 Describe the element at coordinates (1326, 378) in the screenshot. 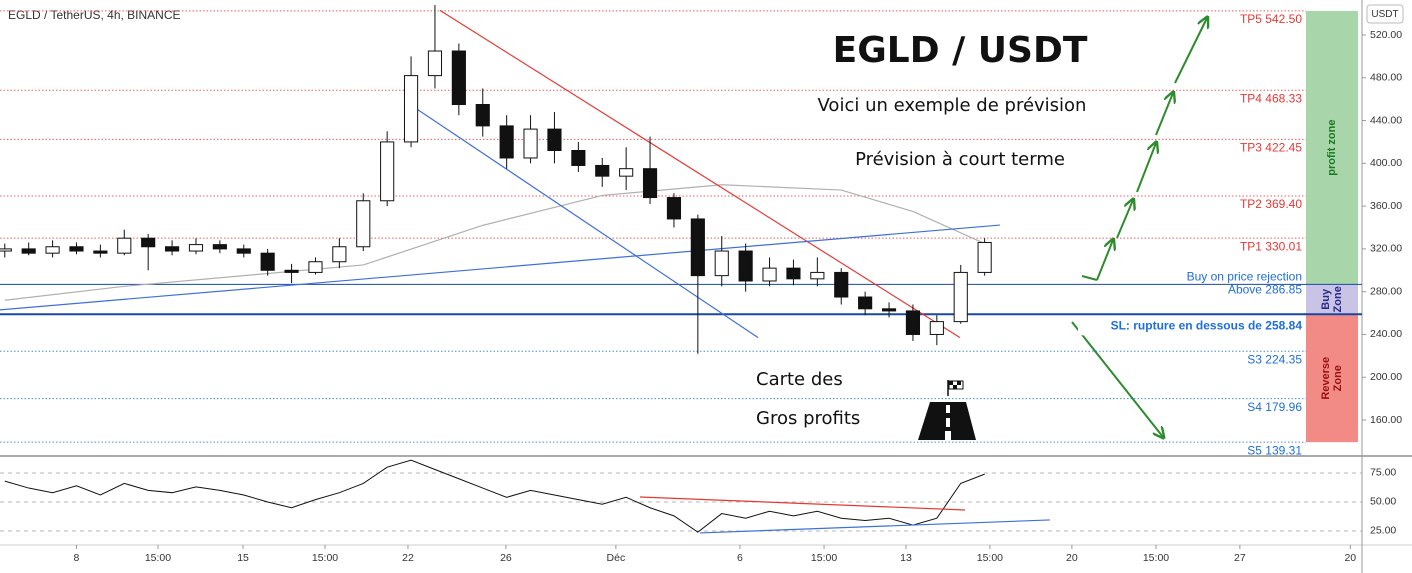

I see `zone-label: Reverse` at that location.